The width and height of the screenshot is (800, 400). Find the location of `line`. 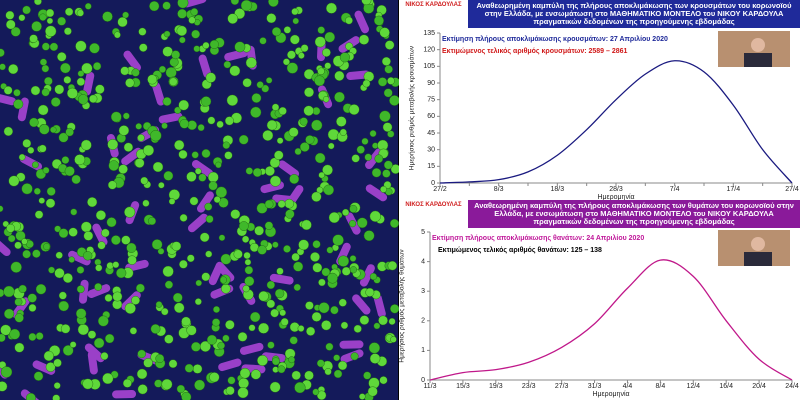

line is located at coordinates (611, 320).